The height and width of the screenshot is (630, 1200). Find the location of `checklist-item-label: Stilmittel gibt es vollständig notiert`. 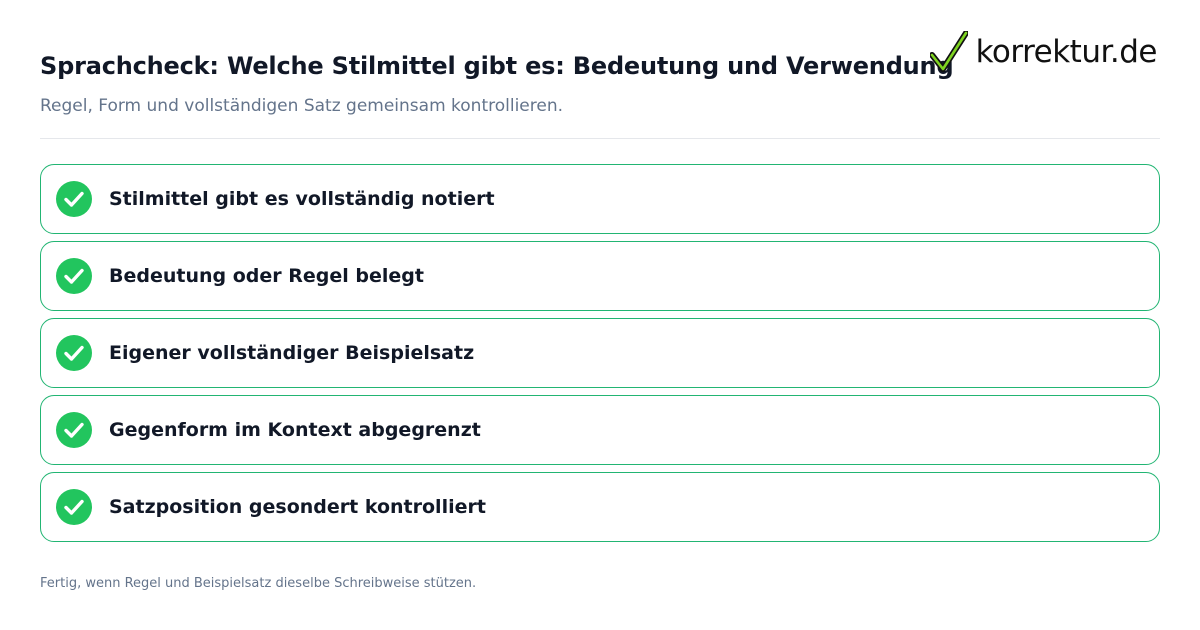

checklist-item-label: Stilmittel gibt es vollständig notiert is located at coordinates (302, 199).